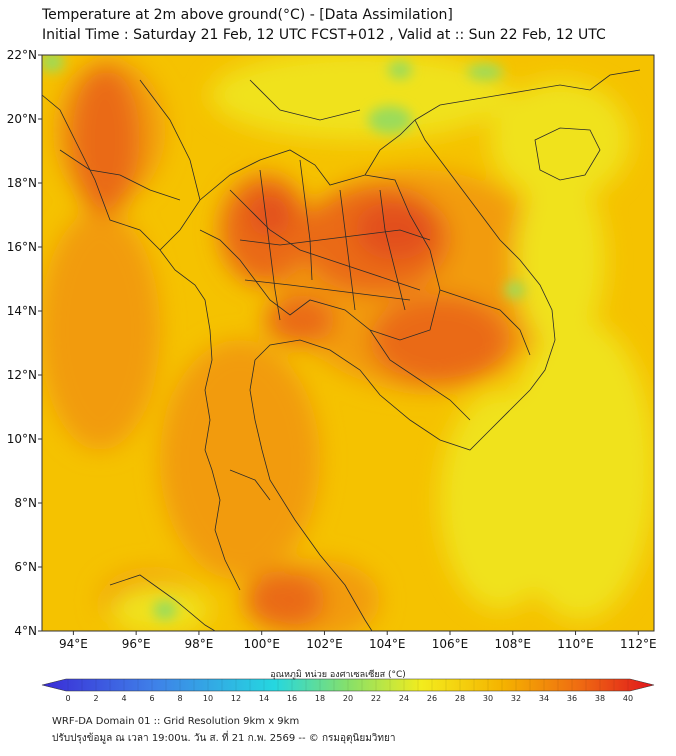 This screenshot has height=756, width=676. What do you see at coordinates (320, 698) in the screenshot?
I see `colorbar-tick-label: 18` at bounding box center [320, 698].